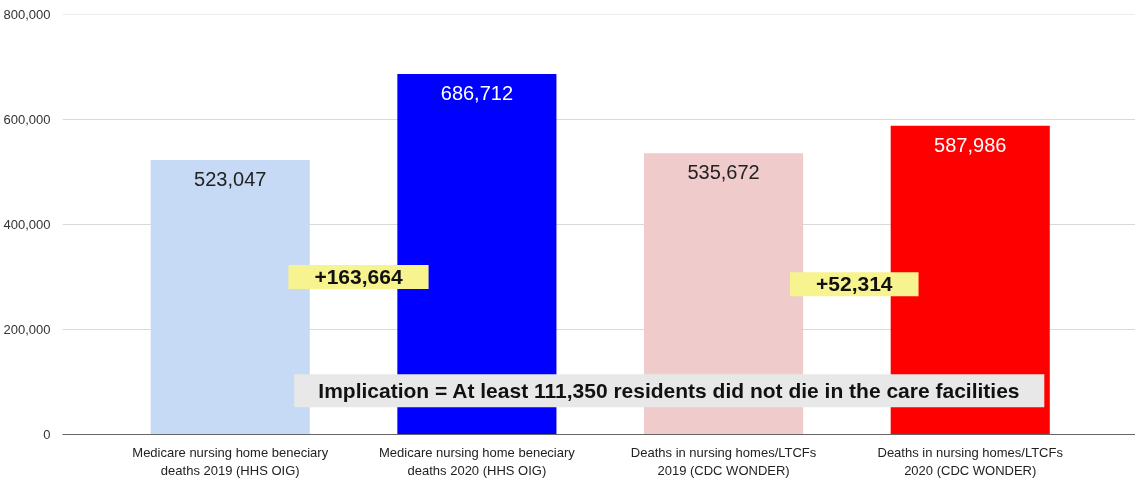 The width and height of the screenshot is (1135, 480). Describe the element at coordinates (970, 144) in the screenshot. I see `data-label: 587,986` at that location.